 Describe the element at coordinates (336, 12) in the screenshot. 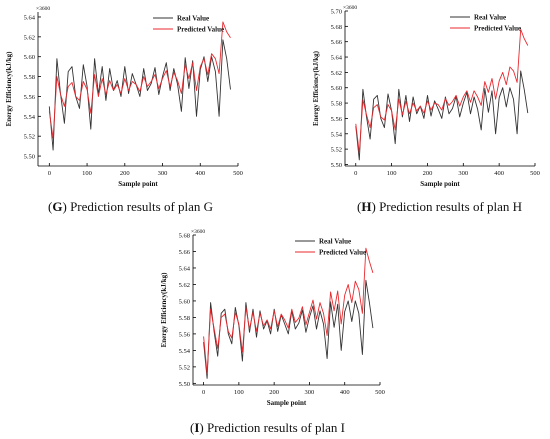

I see `y-tick-label: 5.70` at that location.